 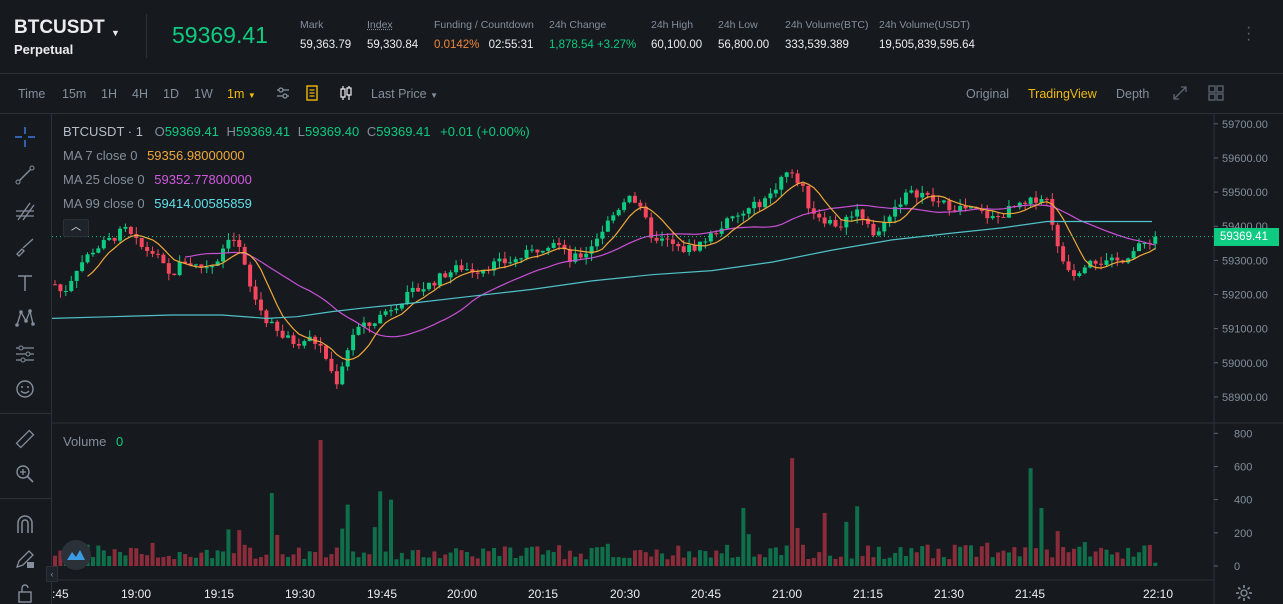 What do you see at coordinates (76, 555) in the screenshot?
I see `tradingview-logo-icon` at bounding box center [76, 555].